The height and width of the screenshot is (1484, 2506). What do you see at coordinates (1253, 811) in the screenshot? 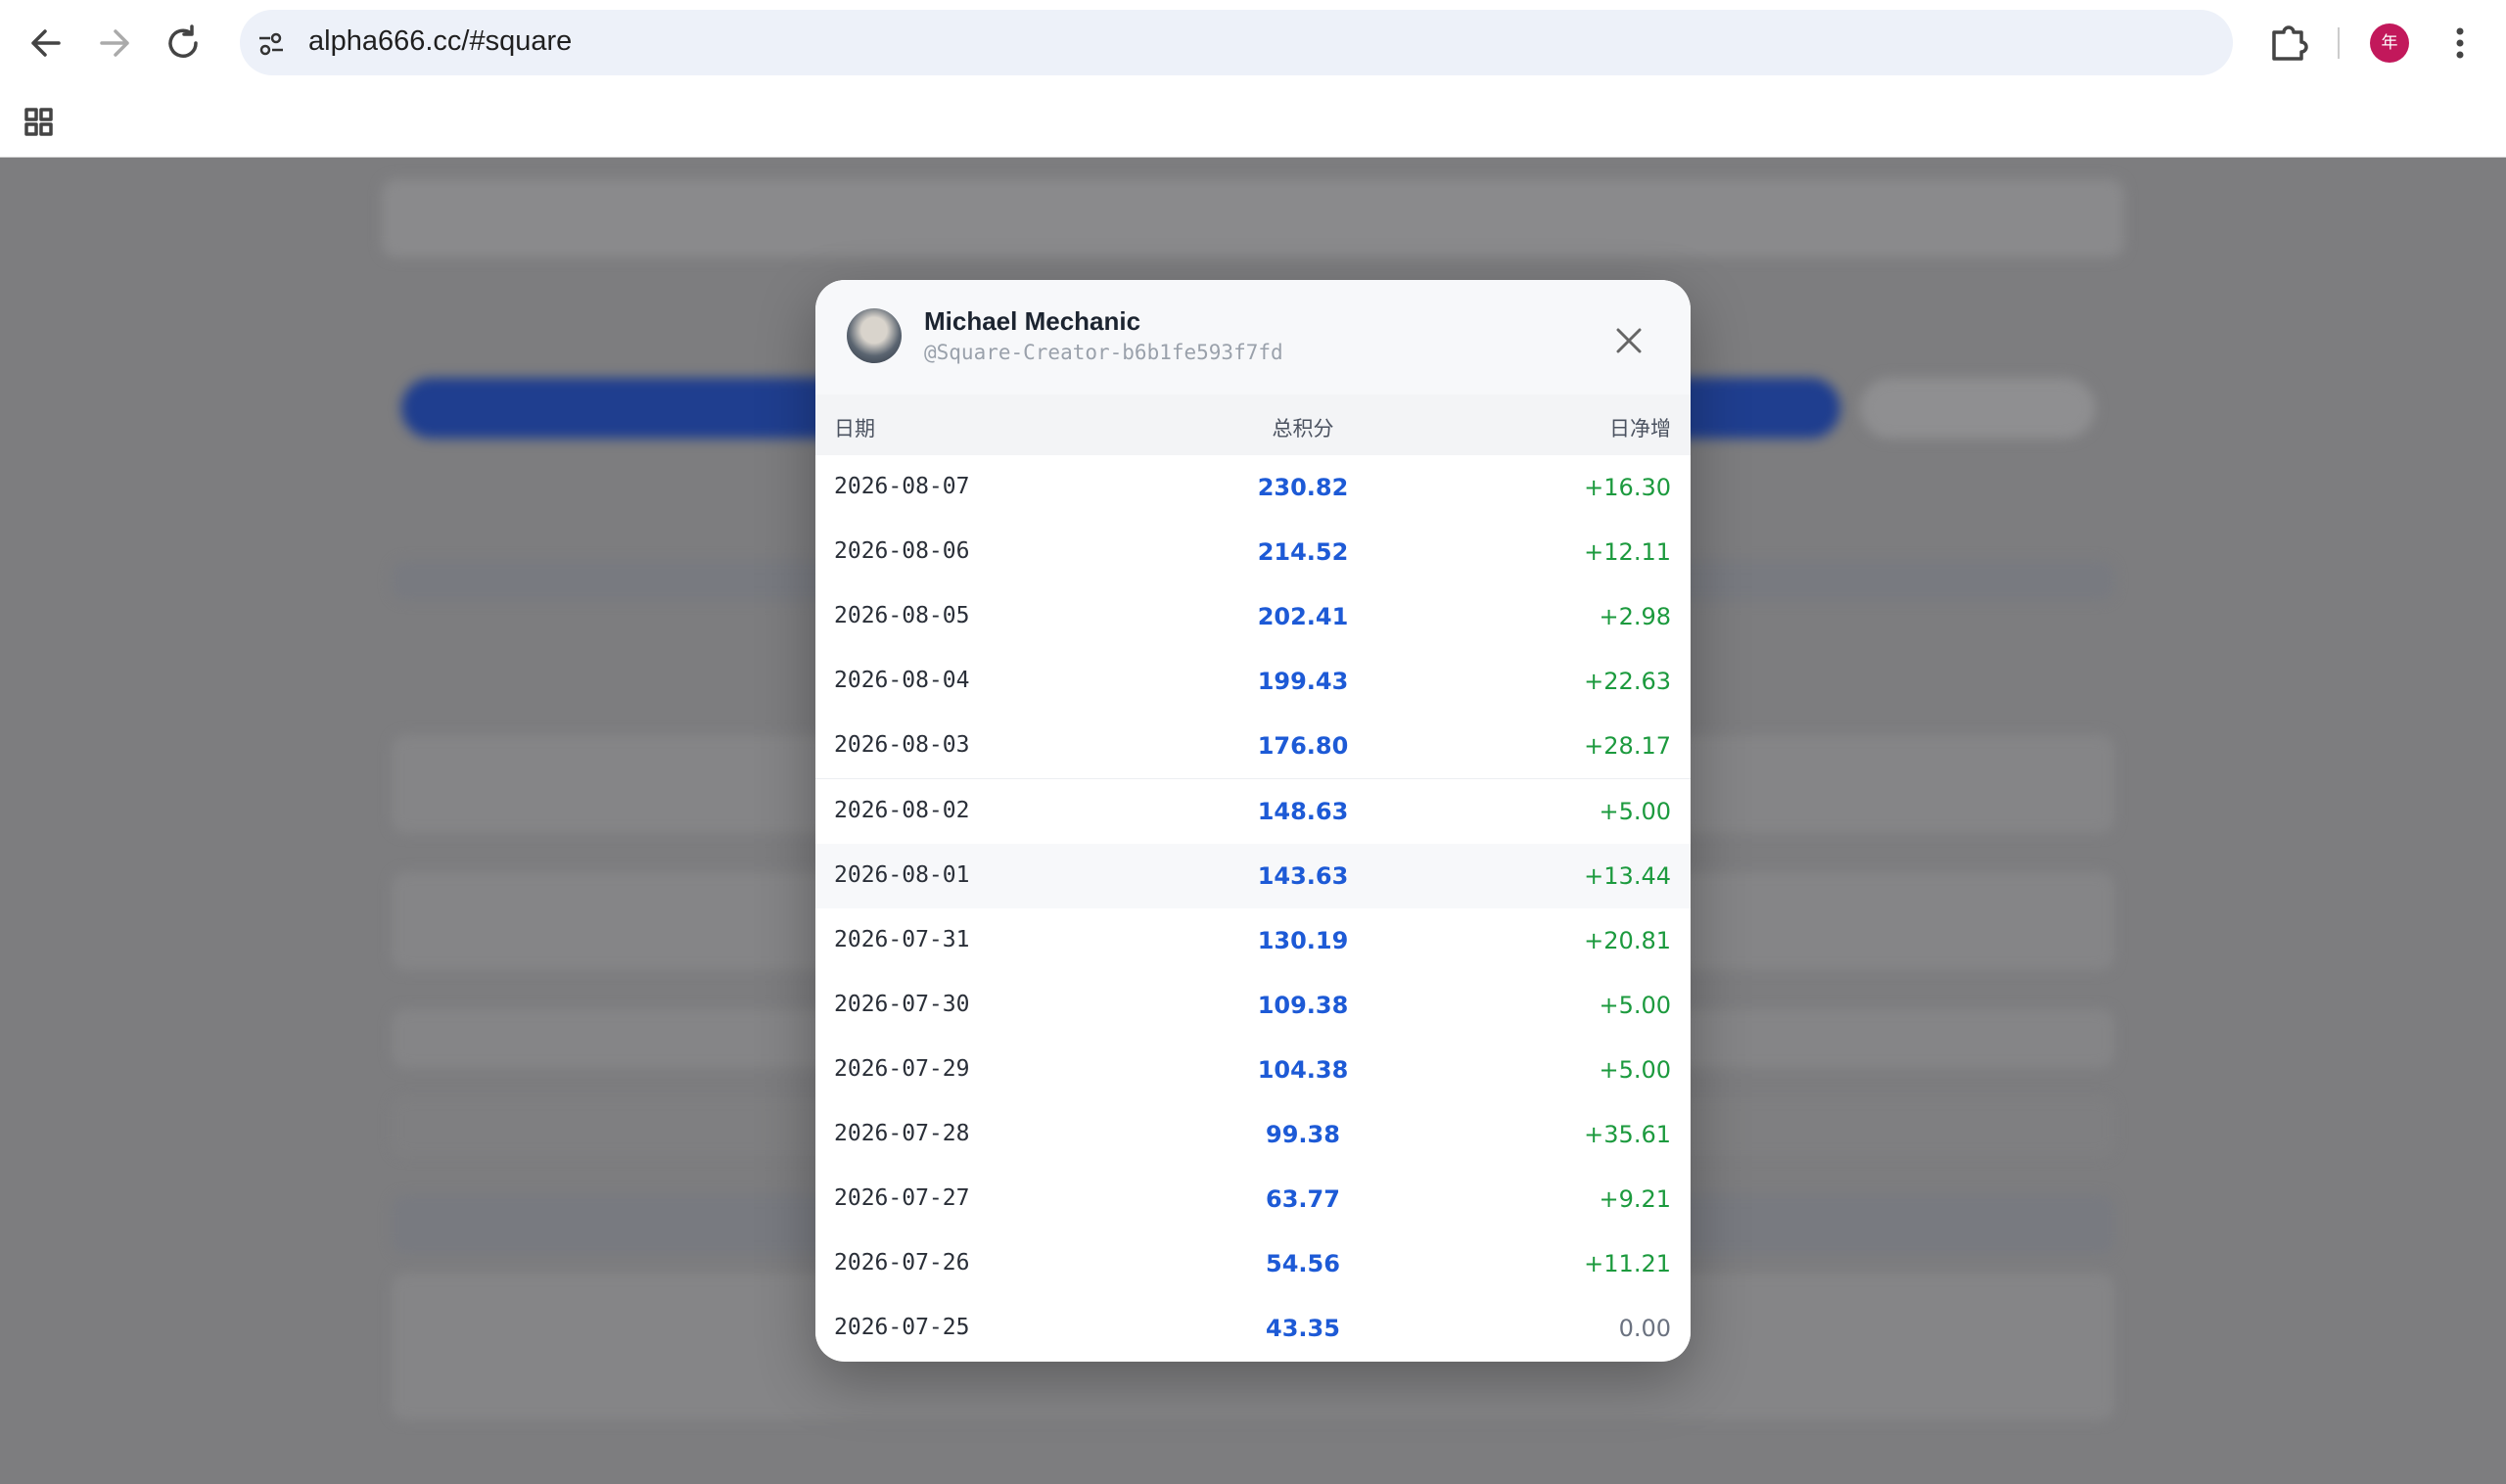
I see `table-row: 2026-08-02 148.63 +5.00` at bounding box center [1253, 811].